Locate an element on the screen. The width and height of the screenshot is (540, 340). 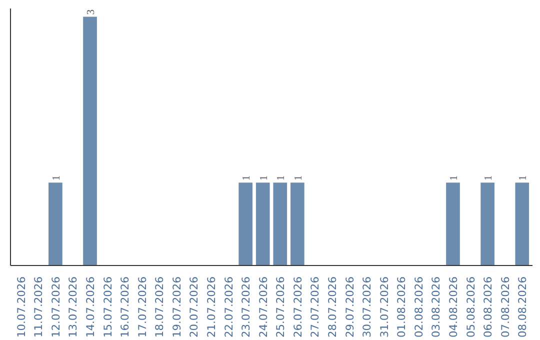
x-tick-label: 20.07.2026 is located at coordinates (194, 307).